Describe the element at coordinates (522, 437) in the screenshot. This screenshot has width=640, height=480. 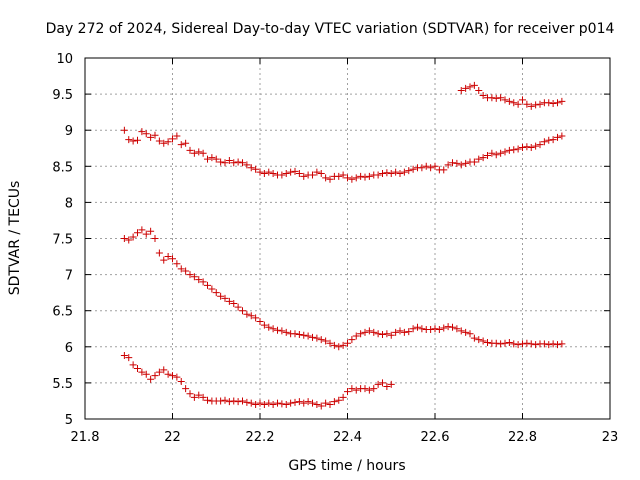
I see `x-tick-label: 22.8` at that location.